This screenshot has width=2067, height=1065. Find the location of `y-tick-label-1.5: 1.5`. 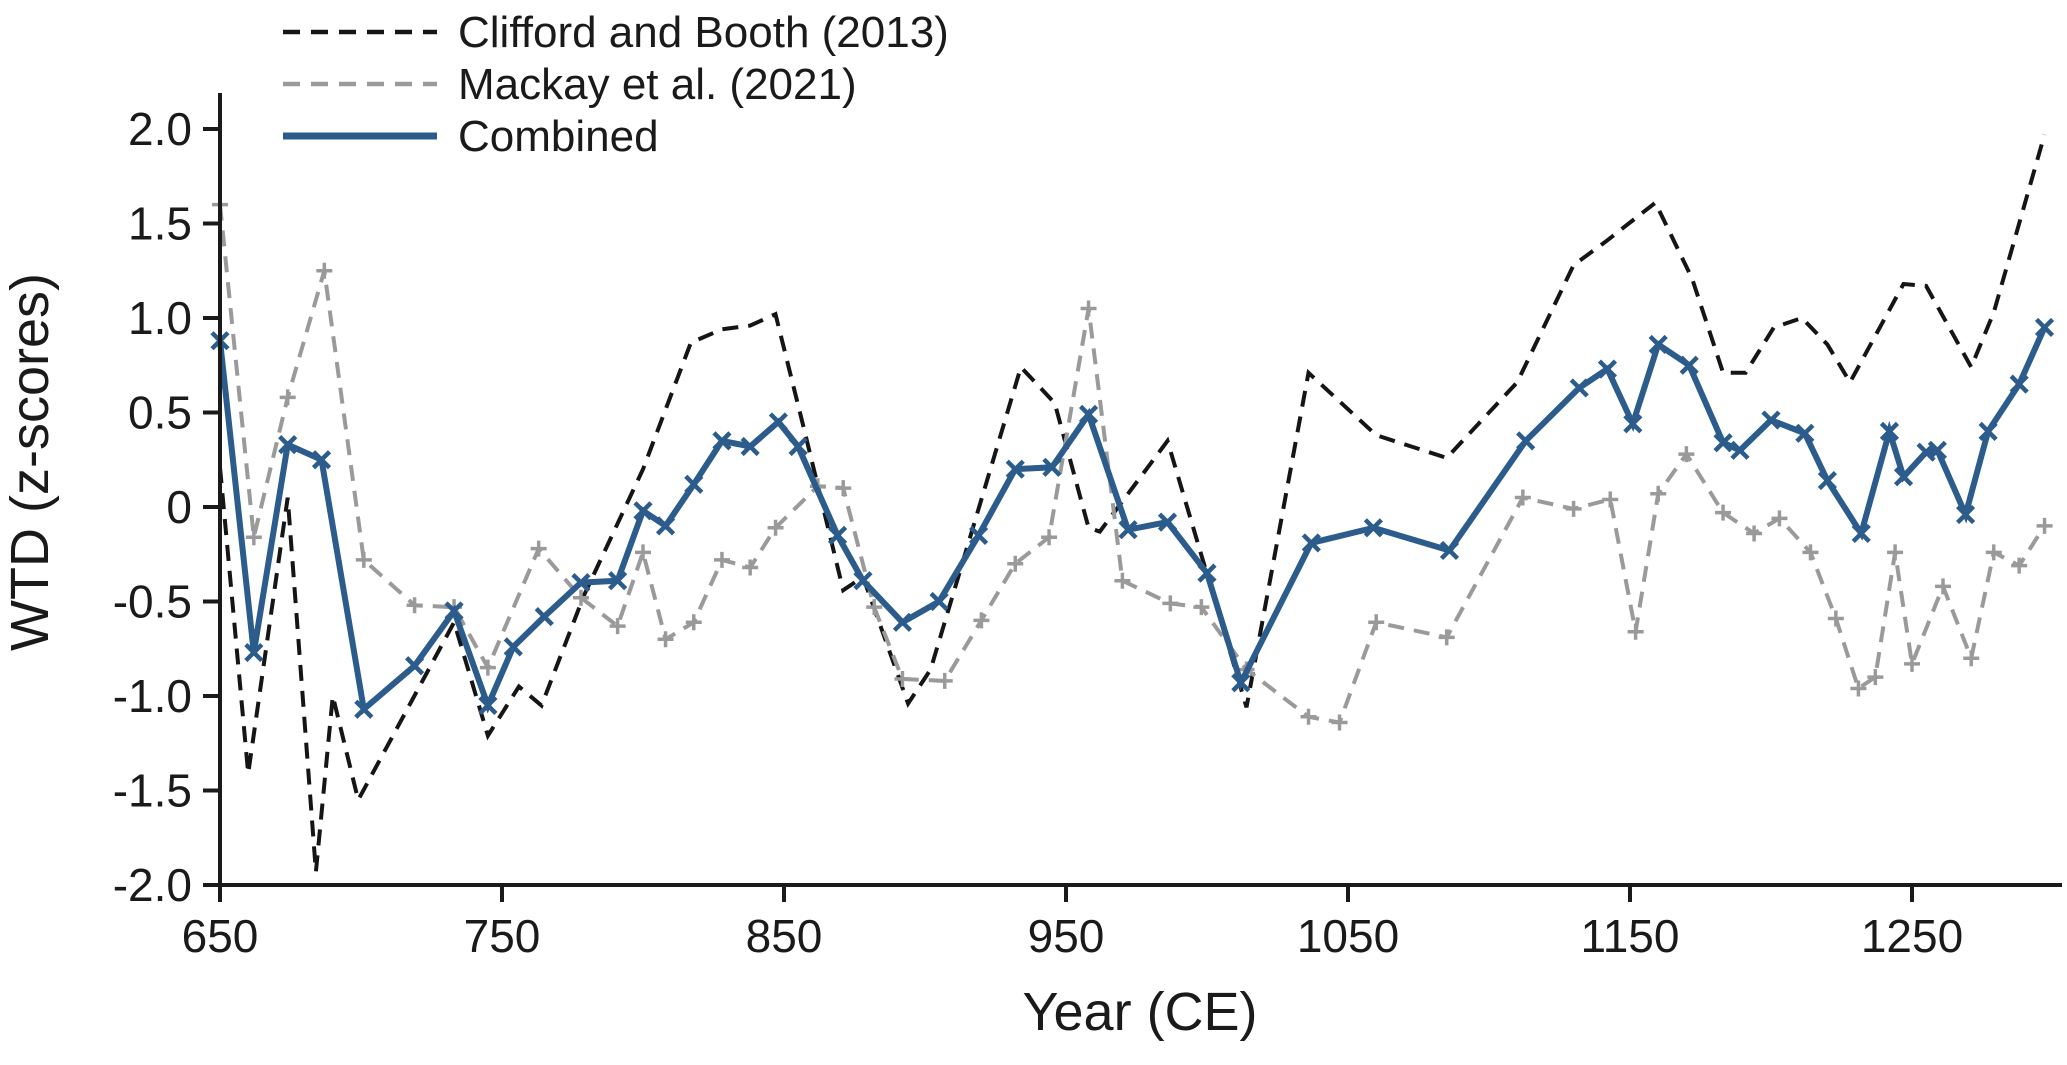

y-tick-label-1.5: 1.5 is located at coordinates (160, 224).